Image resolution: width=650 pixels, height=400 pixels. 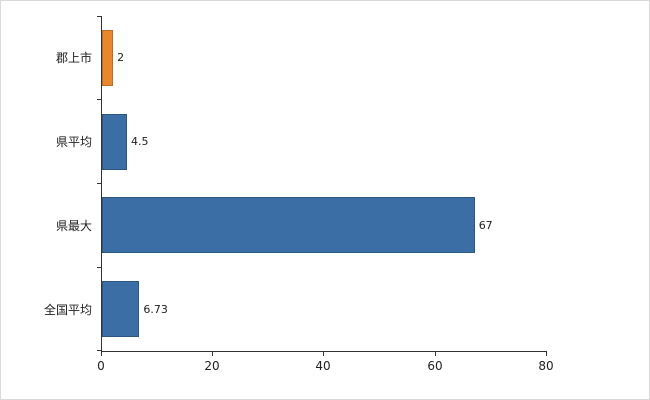 I want to click on category-label: 全国平均, so click(x=67, y=309).